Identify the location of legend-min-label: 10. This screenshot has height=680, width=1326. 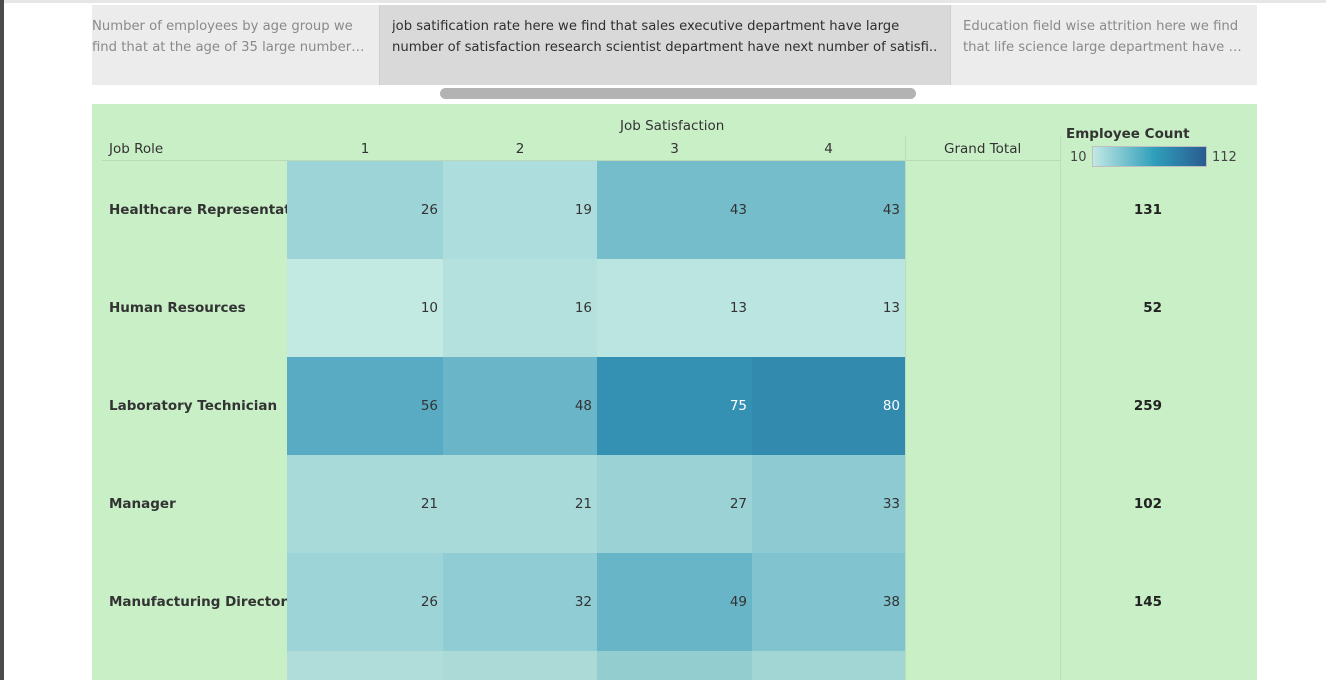
(1078, 157).